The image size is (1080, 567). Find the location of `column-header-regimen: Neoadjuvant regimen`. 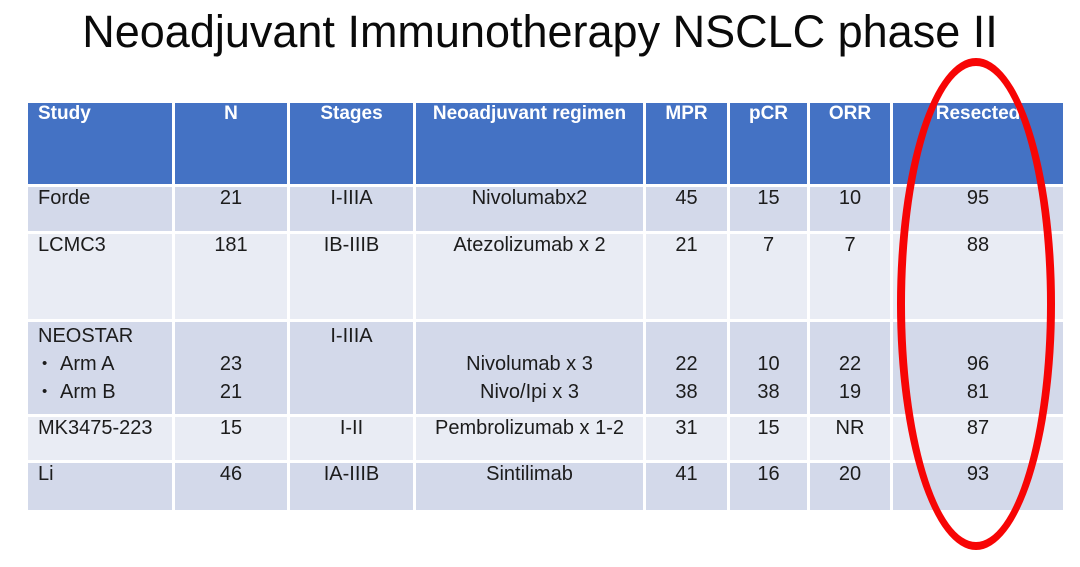

column-header-regimen: Neoadjuvant regimen is located at coordinates (529, 143).